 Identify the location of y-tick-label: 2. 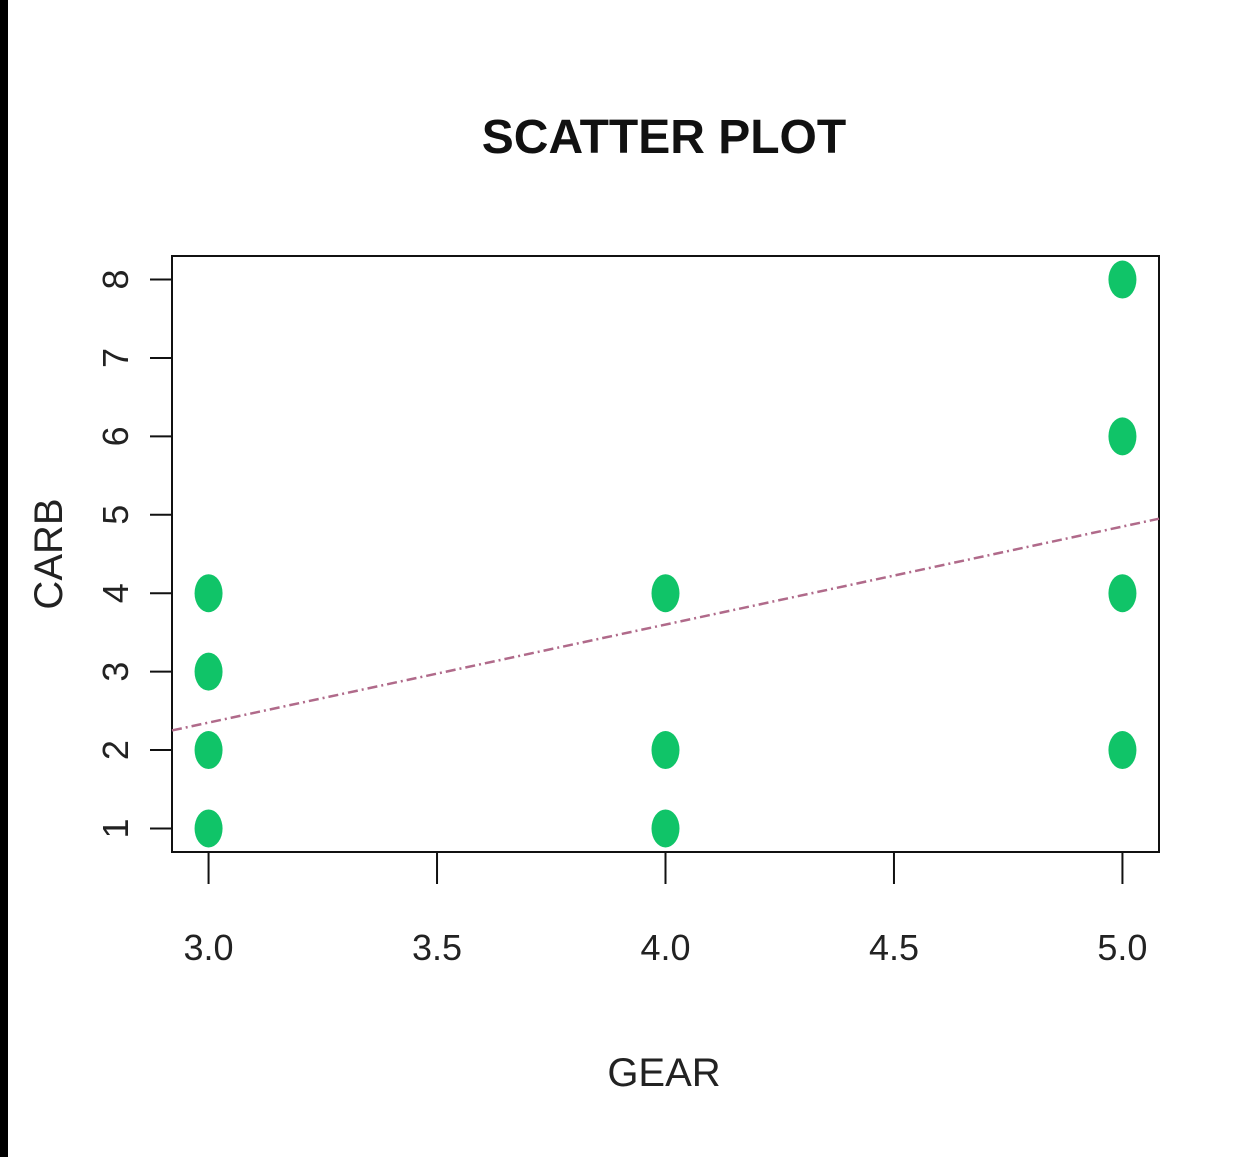
(115, 750).